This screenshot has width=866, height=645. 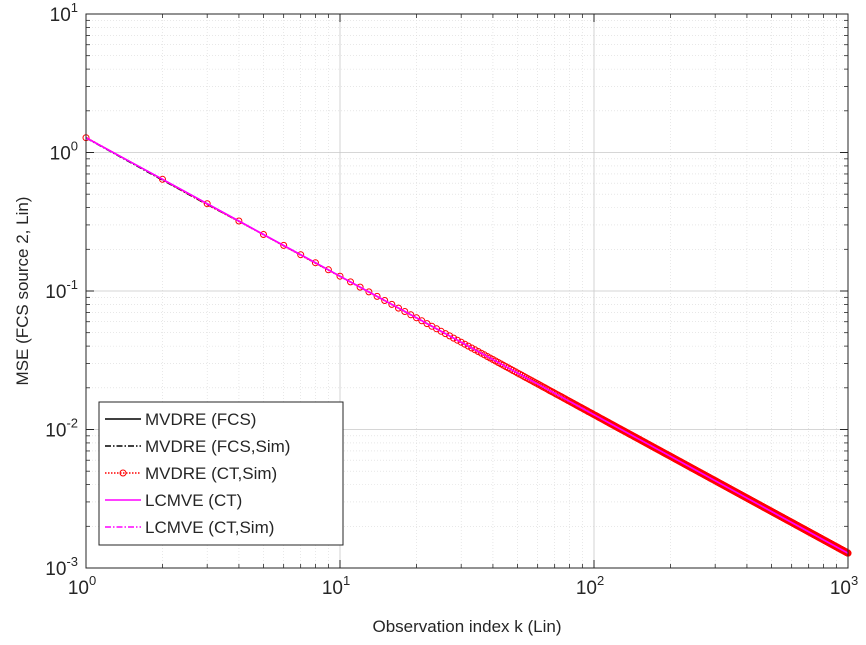 I want to click on x-tick-labels: 10⁰ 10¹ 10² 10³, so click(x=463, y=586).